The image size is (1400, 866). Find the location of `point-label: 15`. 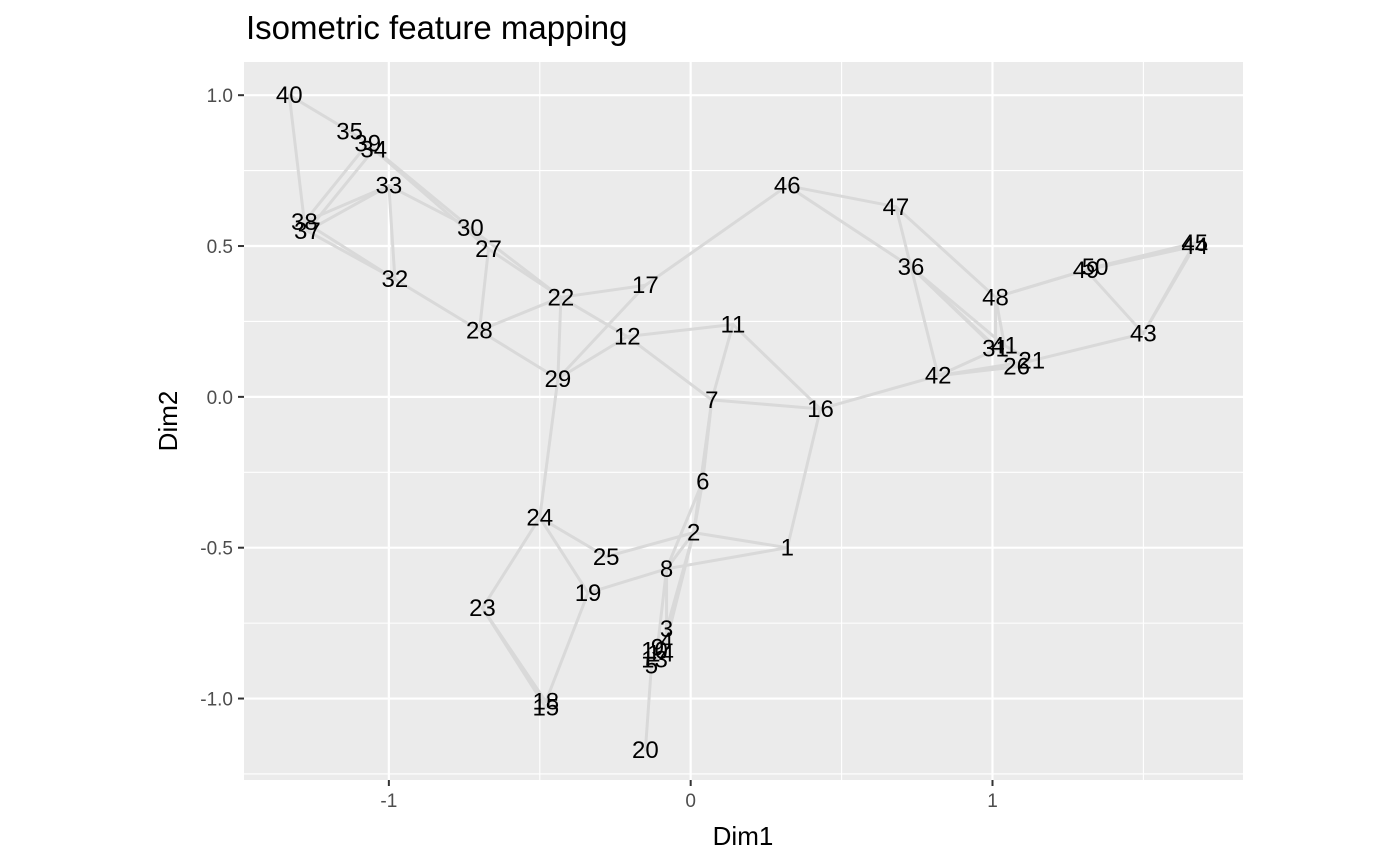

point-label: 15 is located at coordinates (545, 708).